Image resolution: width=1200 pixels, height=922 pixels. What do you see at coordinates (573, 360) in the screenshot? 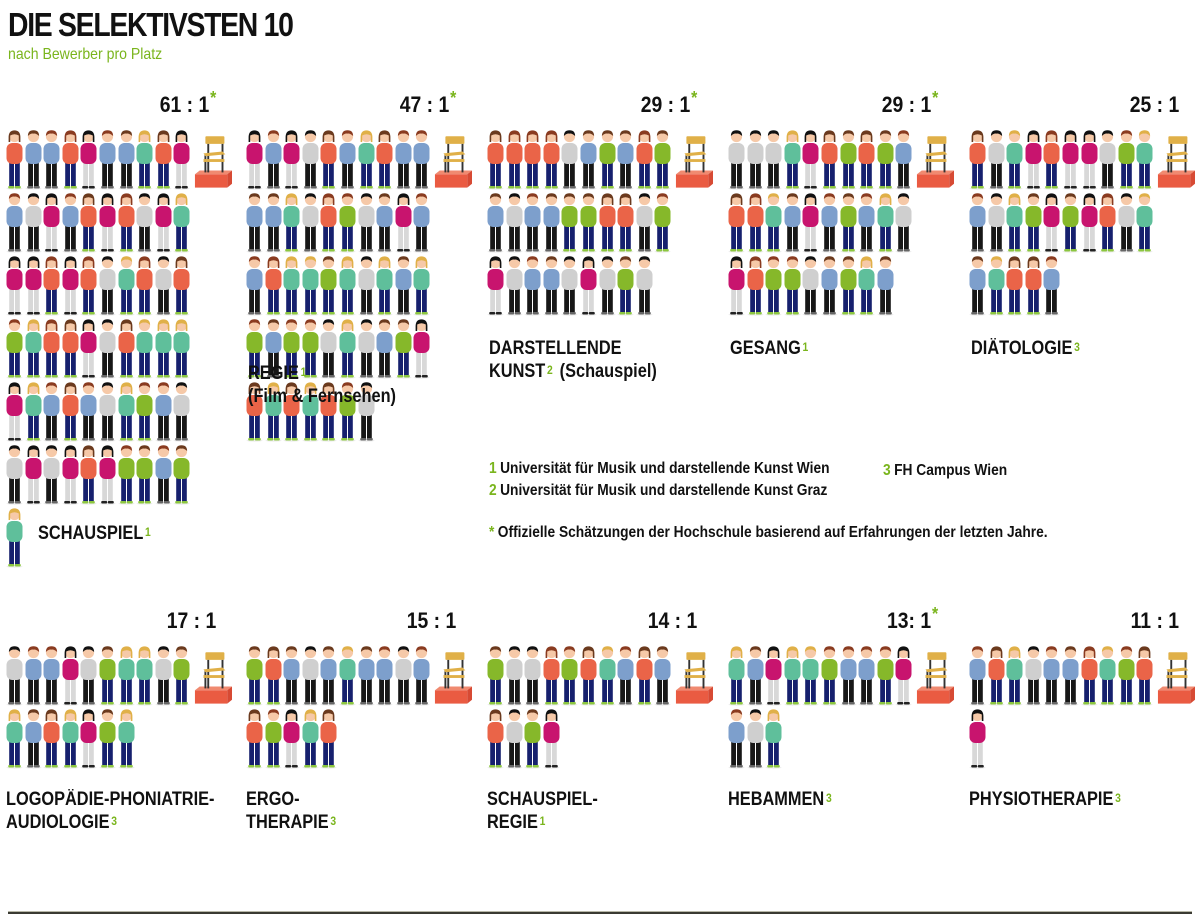
I see `category-label: DARSTELLENDE KUNST 2 (Schauspiel)` at bounding box center [573, 360].